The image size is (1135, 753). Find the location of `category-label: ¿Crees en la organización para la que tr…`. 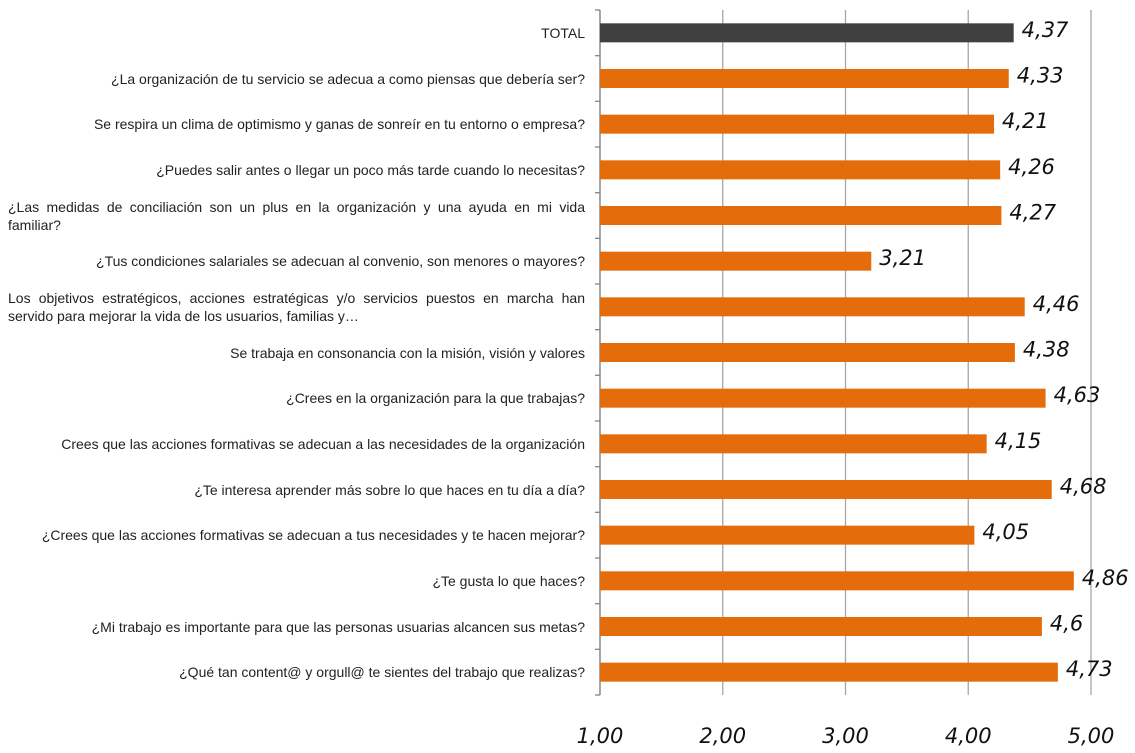

category-label: ¿Crees en la organización para la que tr… is located at coordinates (296, 398).